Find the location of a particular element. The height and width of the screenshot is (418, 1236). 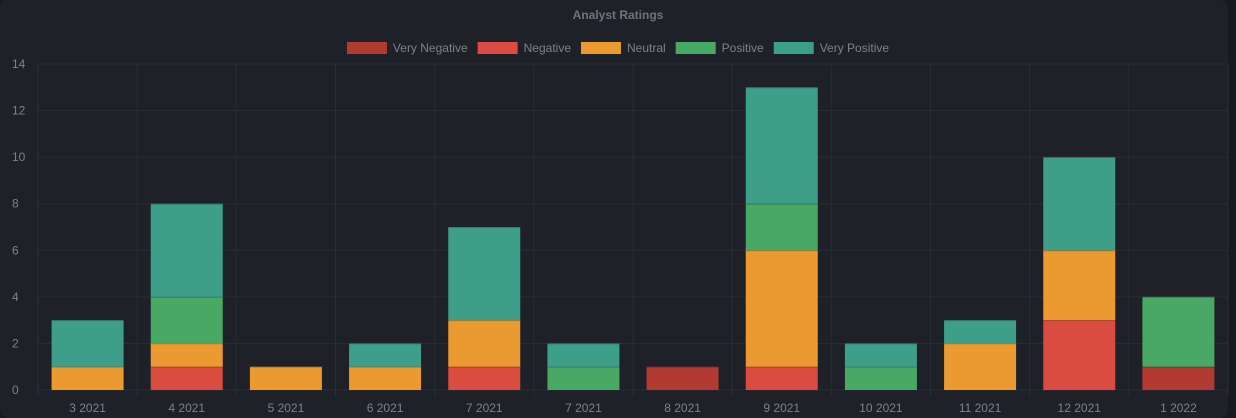

y-axis: 0 2 4 6 8 10 12 14 is located at coordinates (19, 227).